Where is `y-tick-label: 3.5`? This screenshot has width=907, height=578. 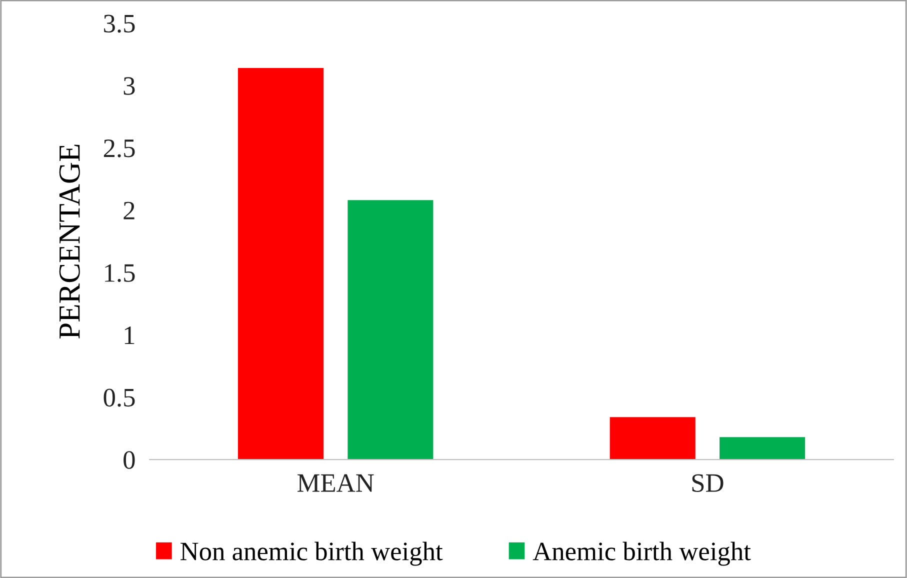 y-tick-label: 3.5 is located at coordinates (119, 23).